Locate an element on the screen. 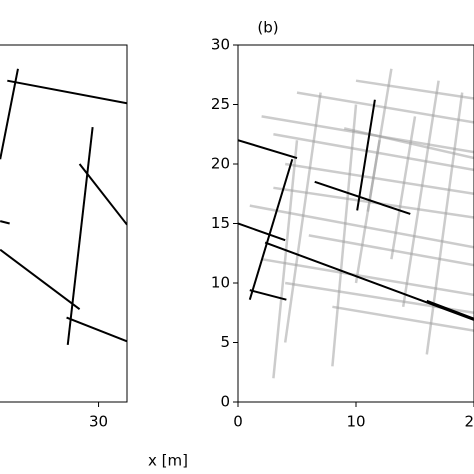 This screenshot has height=474, width=474. y-tick-label: 20 is located at coordinates (220, 164).